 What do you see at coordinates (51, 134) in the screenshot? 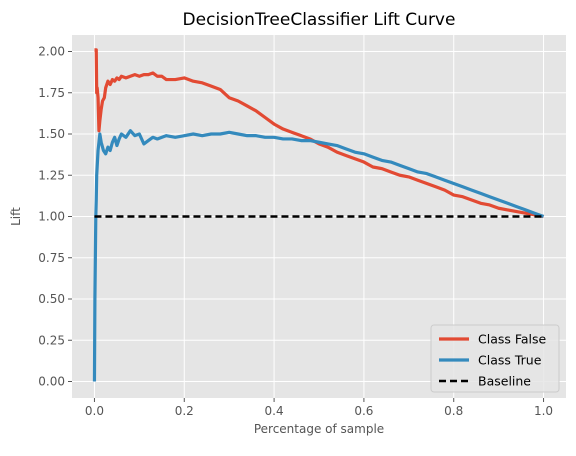
I see `y-tick-label: 1.50` at bounding box center [51, 134].